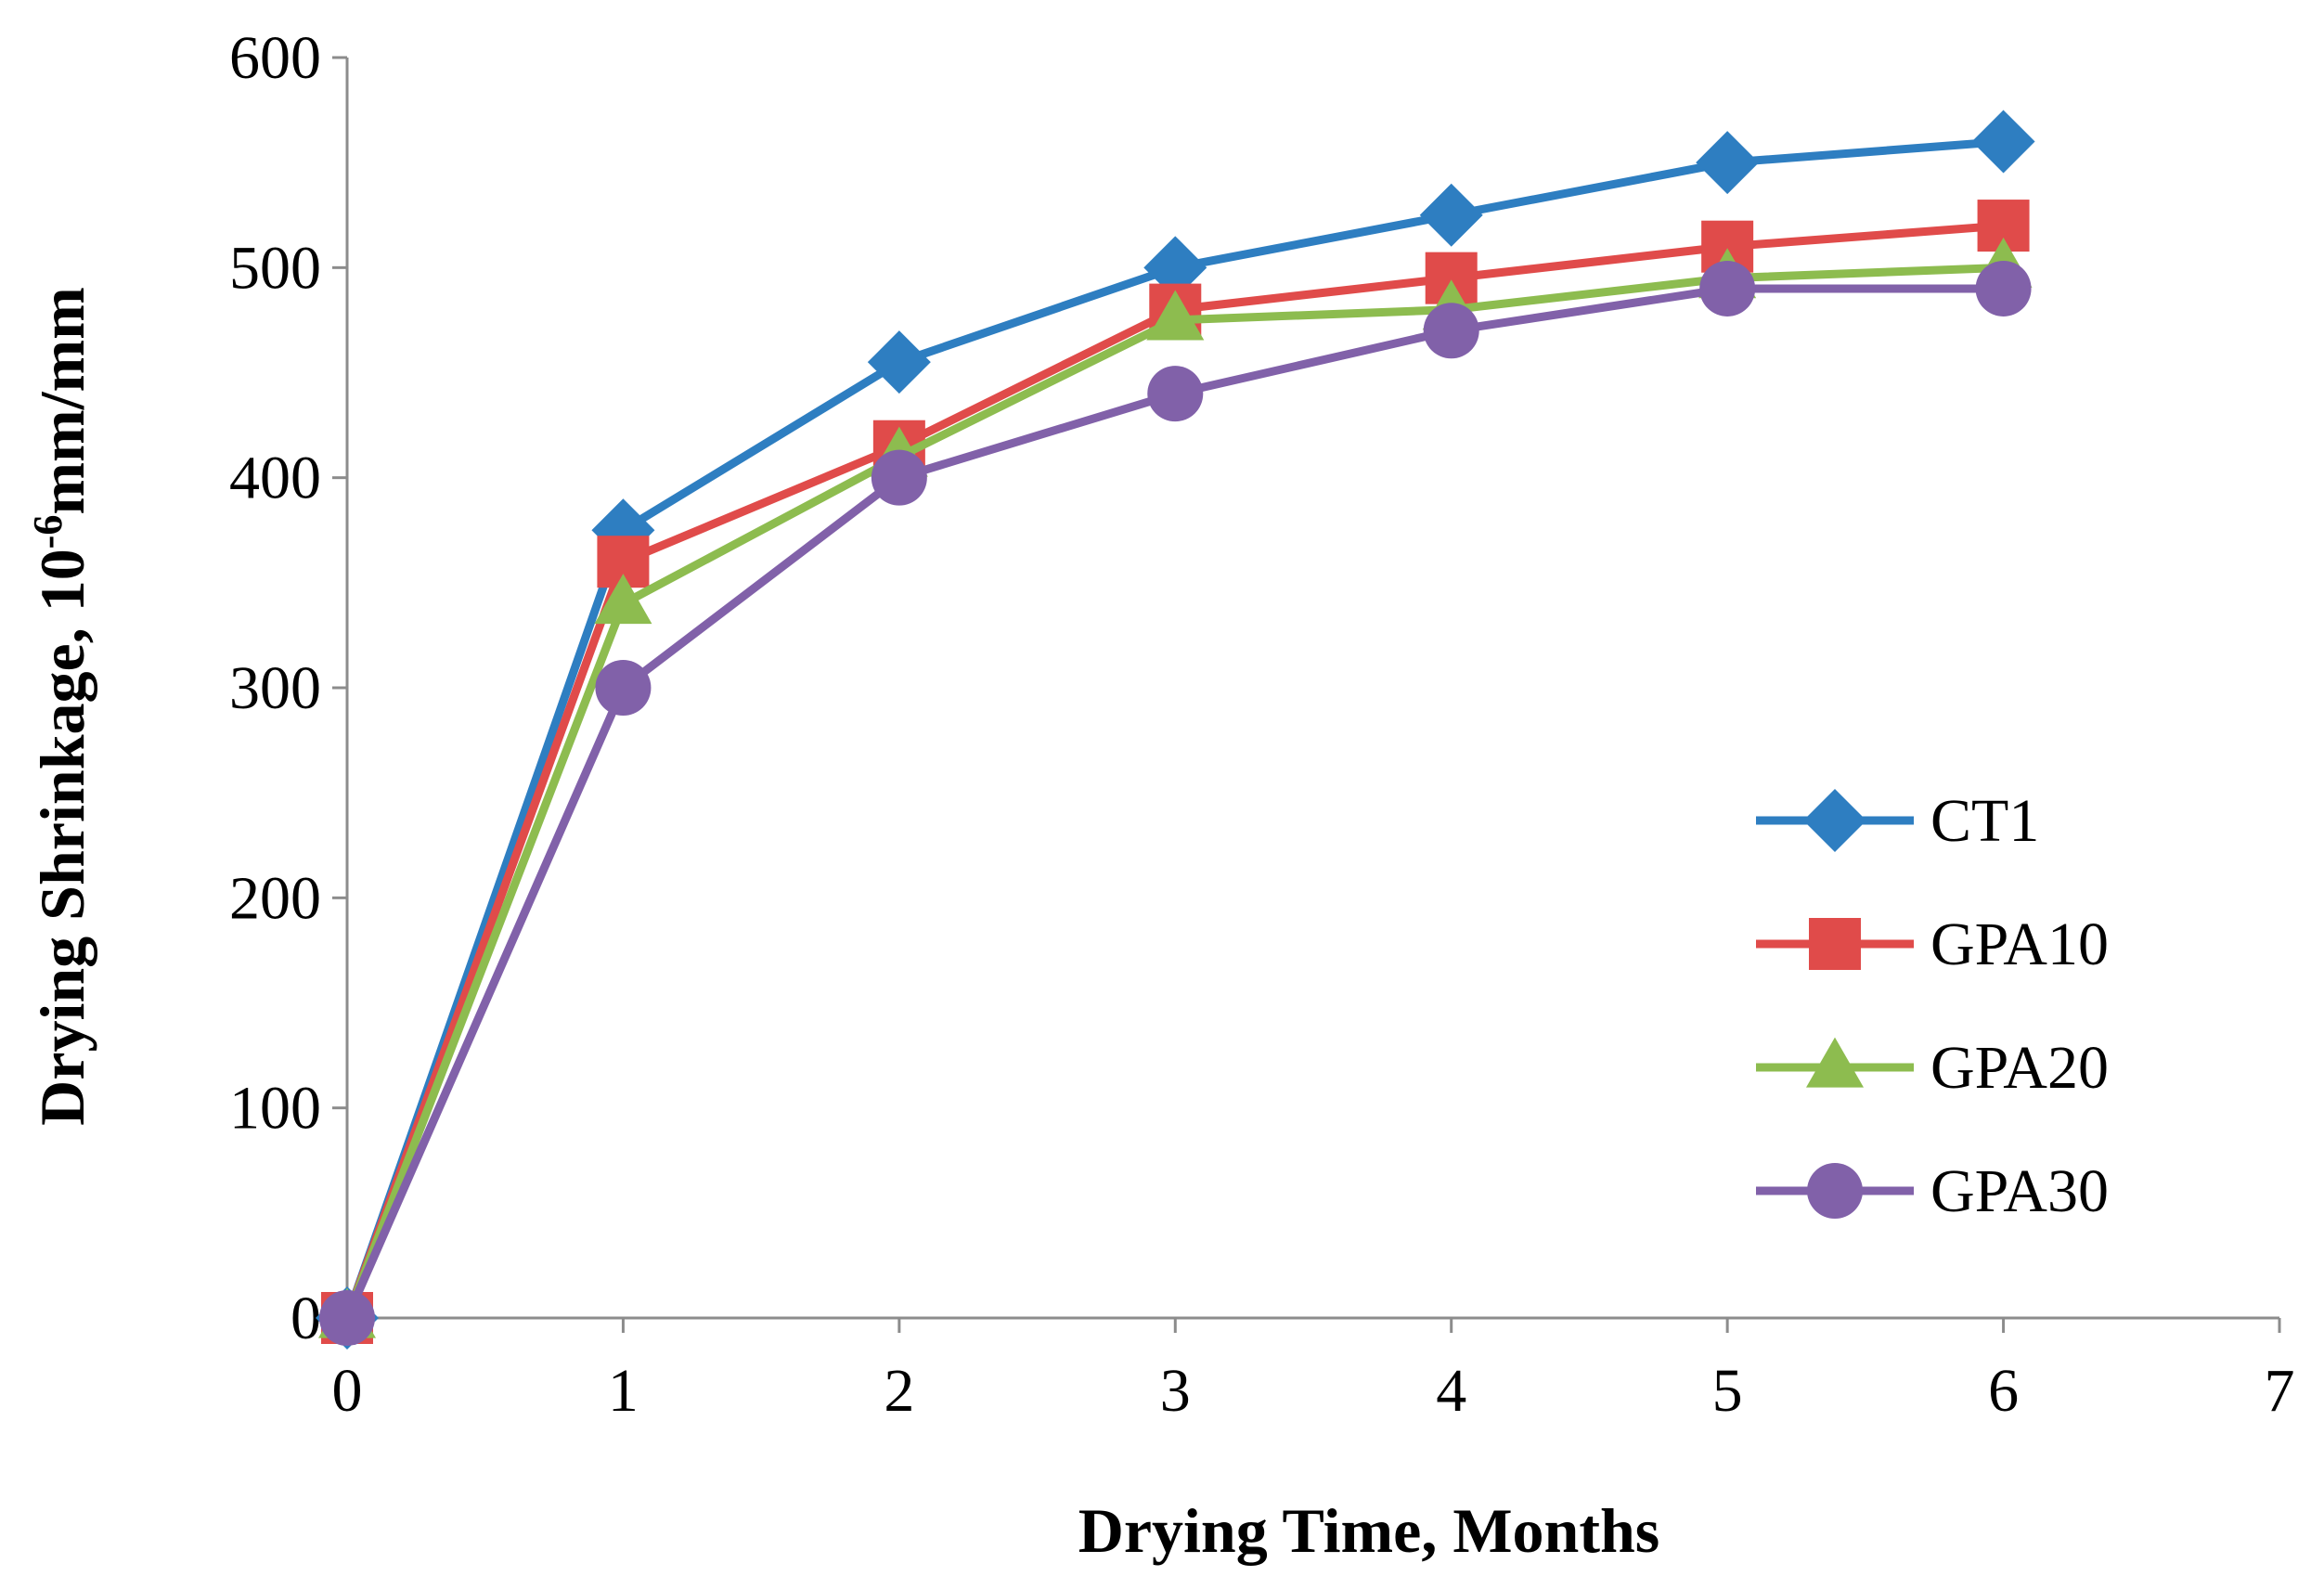  What do you see at coordinates (1984, 821) in the screenshot?
I see `legend-label-ct1: CT1` at bounding box center [1984, 821].